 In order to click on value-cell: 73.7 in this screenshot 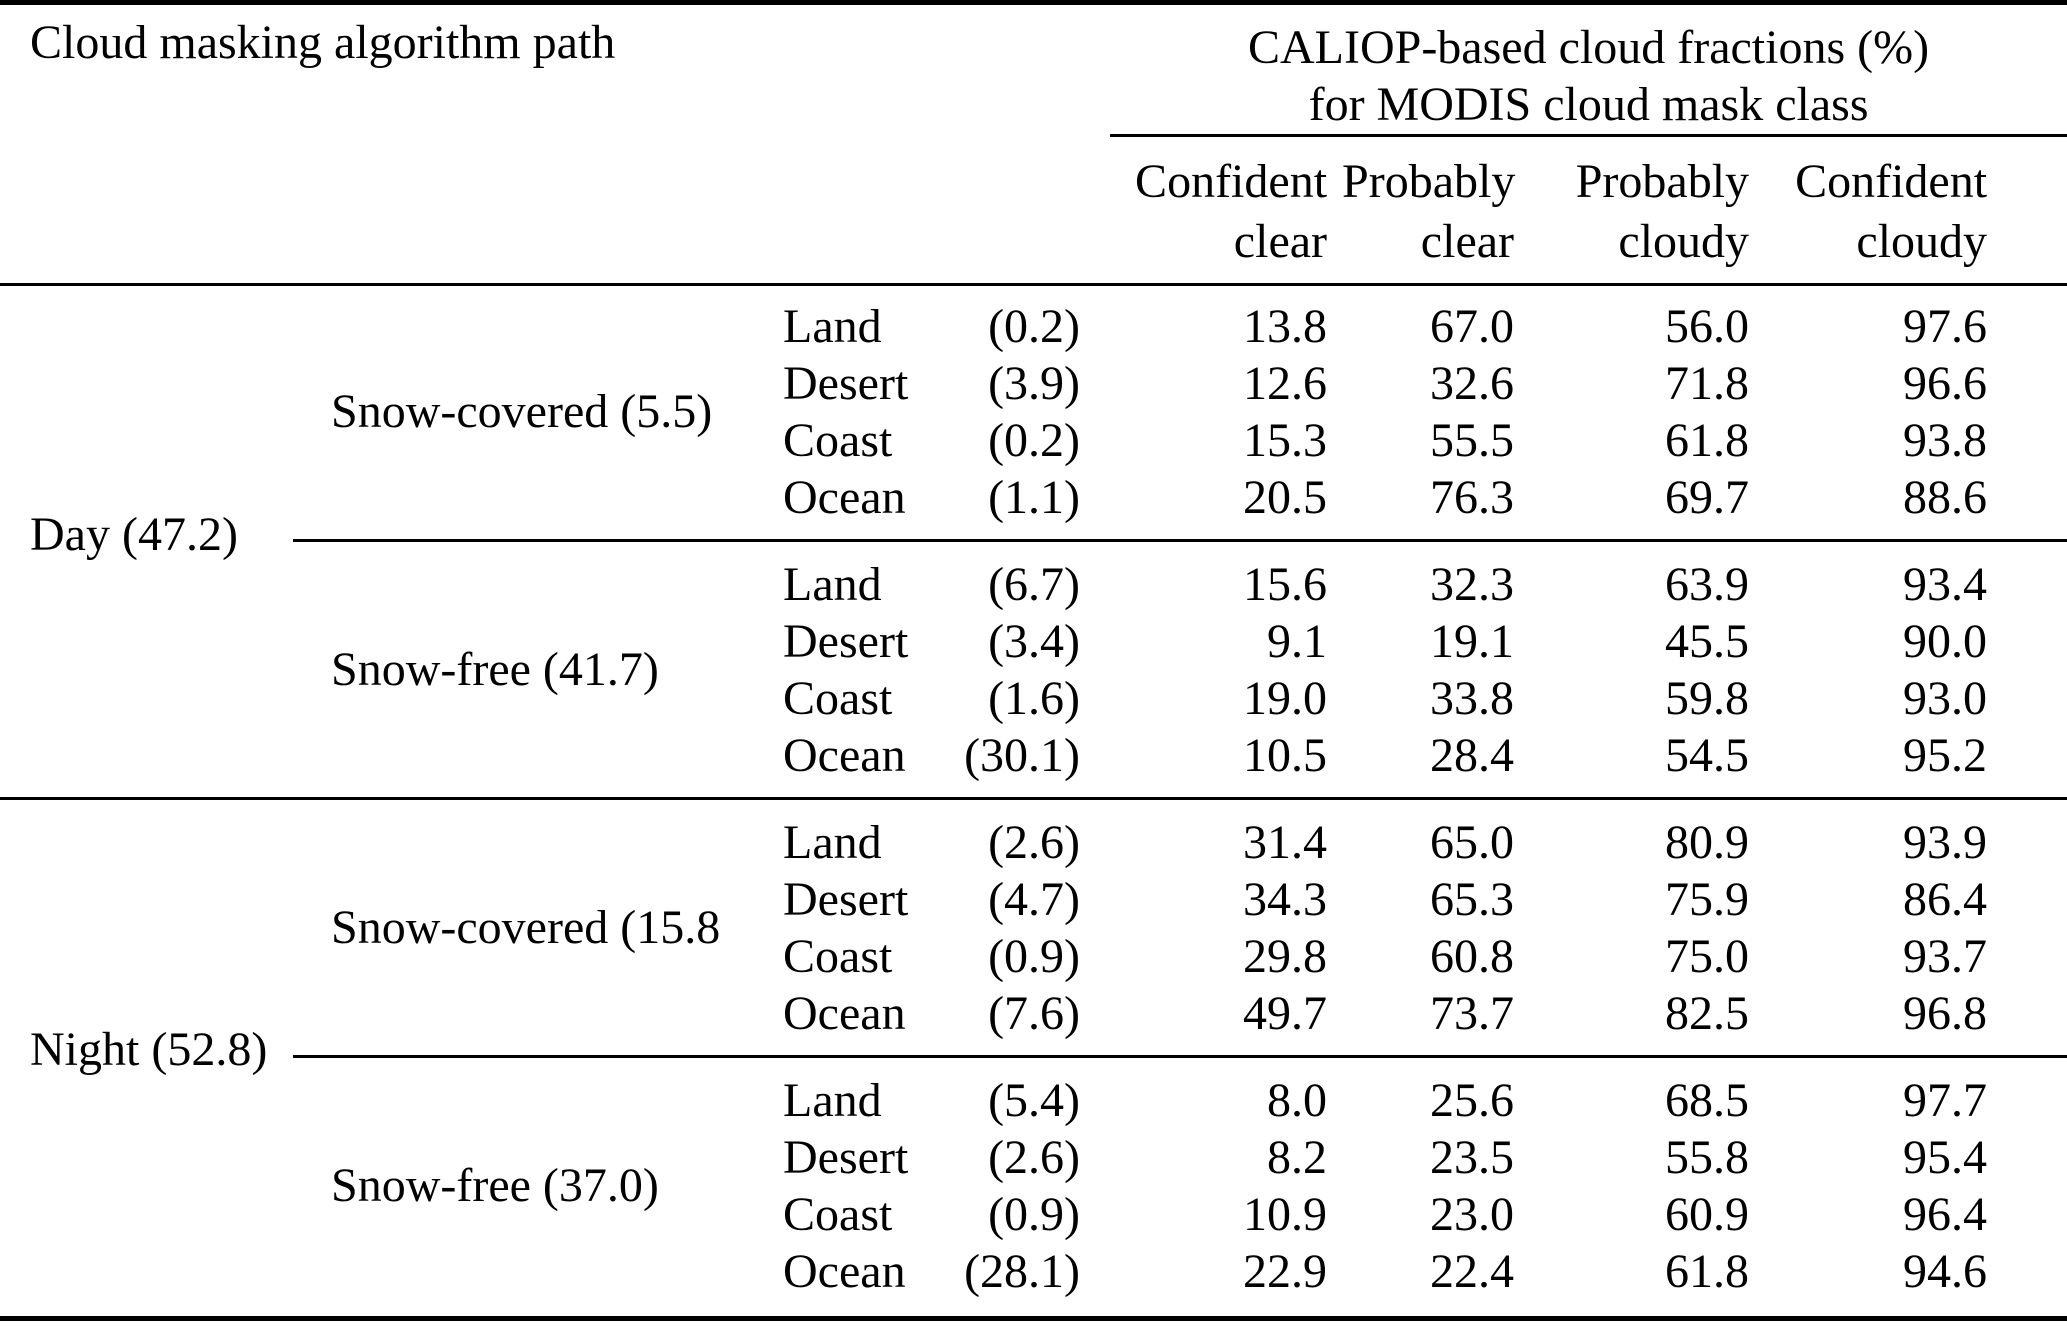, I will do `click(1472, 1013)`.